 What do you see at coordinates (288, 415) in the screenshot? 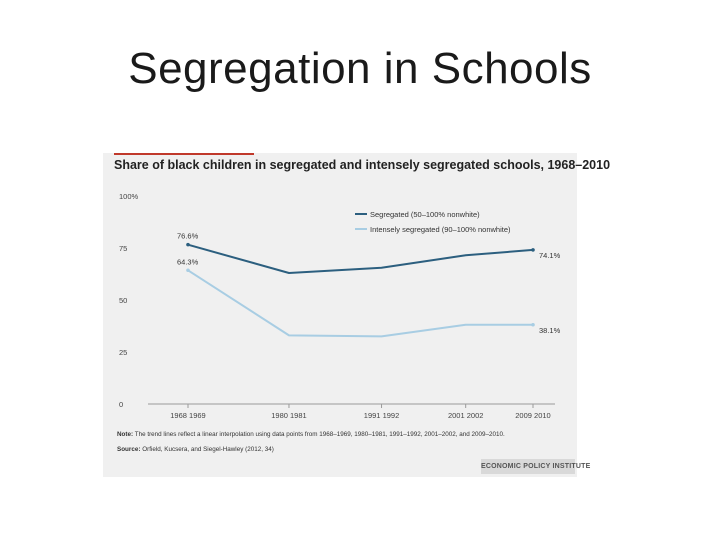
I see `x-tick-label: 1980 1981` at bounding box center [288, 415].